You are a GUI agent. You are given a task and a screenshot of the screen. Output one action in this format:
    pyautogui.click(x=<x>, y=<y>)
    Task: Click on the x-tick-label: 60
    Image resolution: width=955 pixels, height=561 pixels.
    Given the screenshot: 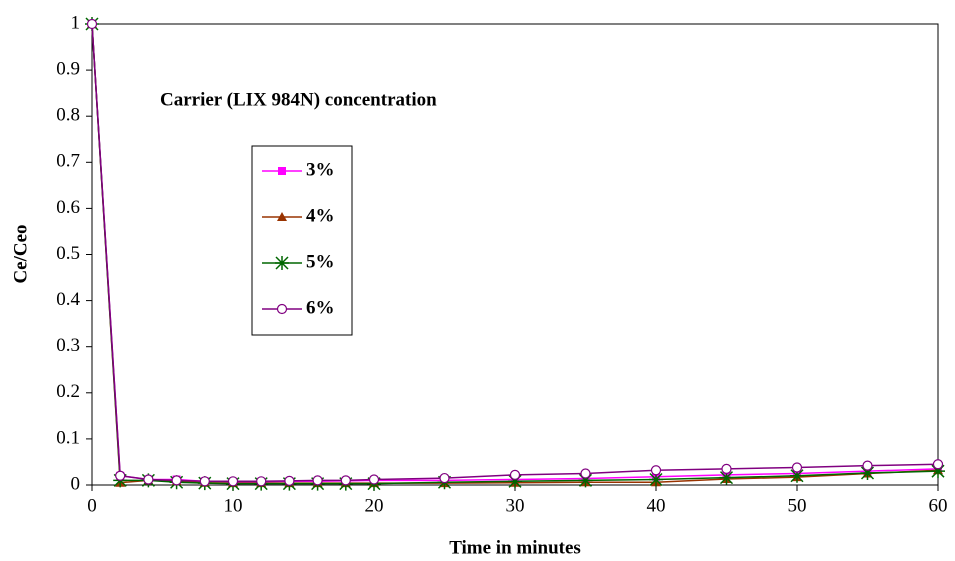 What is the action you would take?
    pyautogui.click(x=938, y=505)
    